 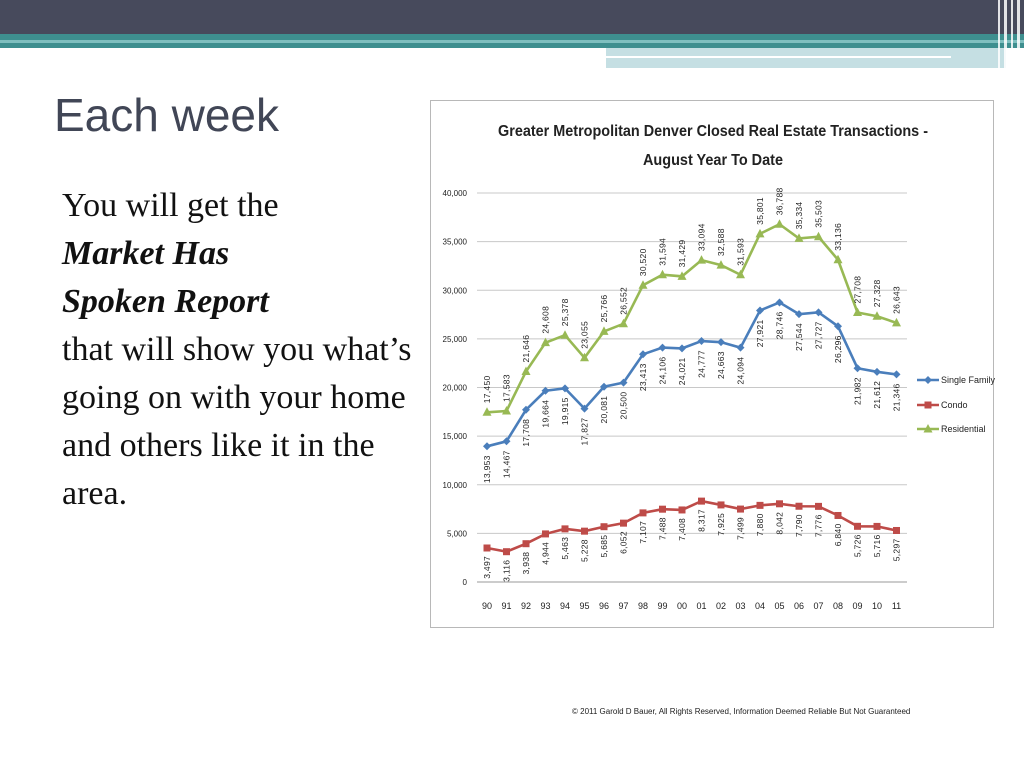 What do you see at coordinates (897, 300) in the screenshot?
I see `data-label: 26,643` at bounding box center [897, 300].